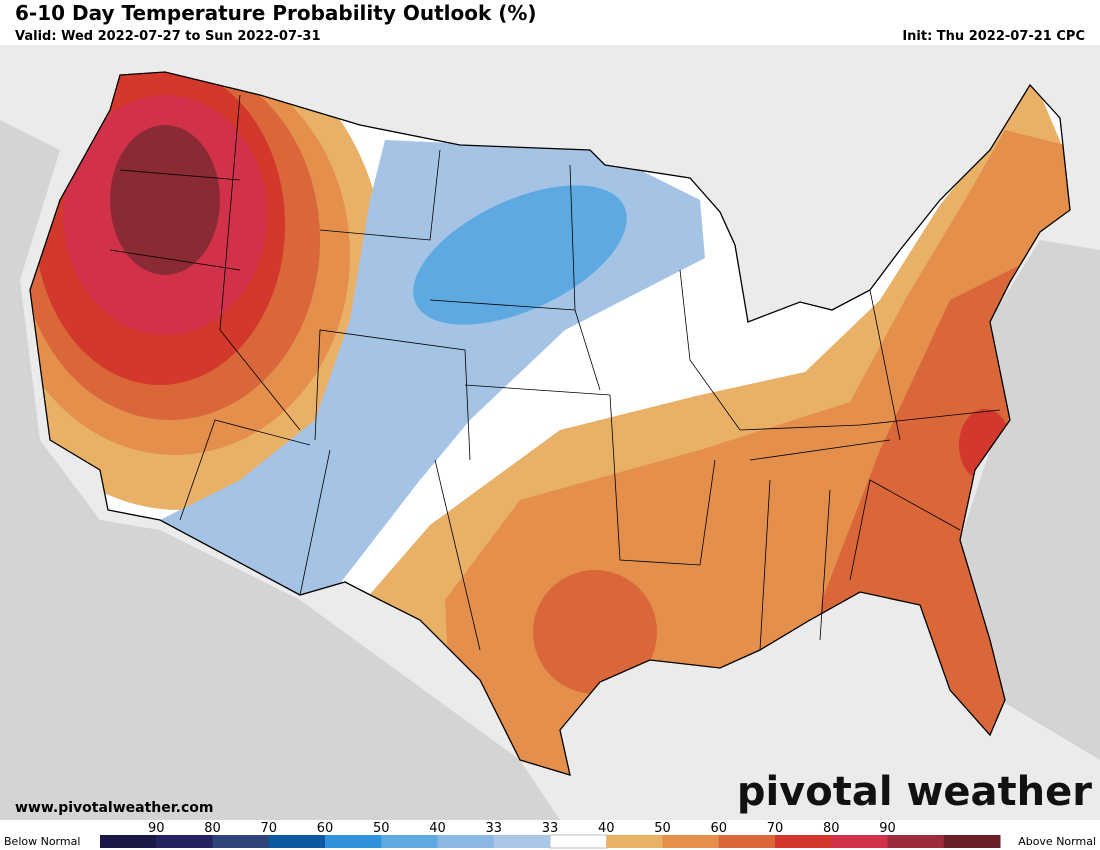  Describe the element at coordinates (550, 22) in the screenshot. I see `header-band` at that location.